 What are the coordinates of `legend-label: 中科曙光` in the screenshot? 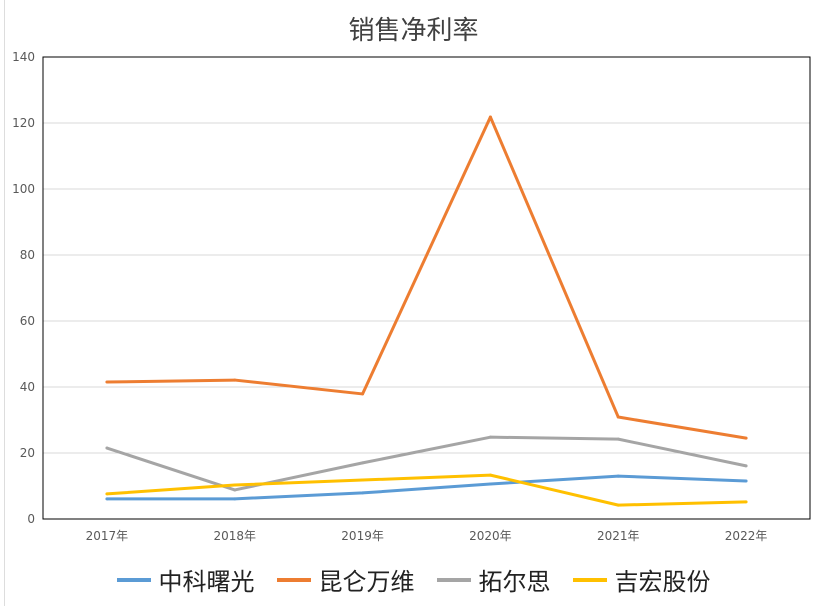 It's located at (206, 582).